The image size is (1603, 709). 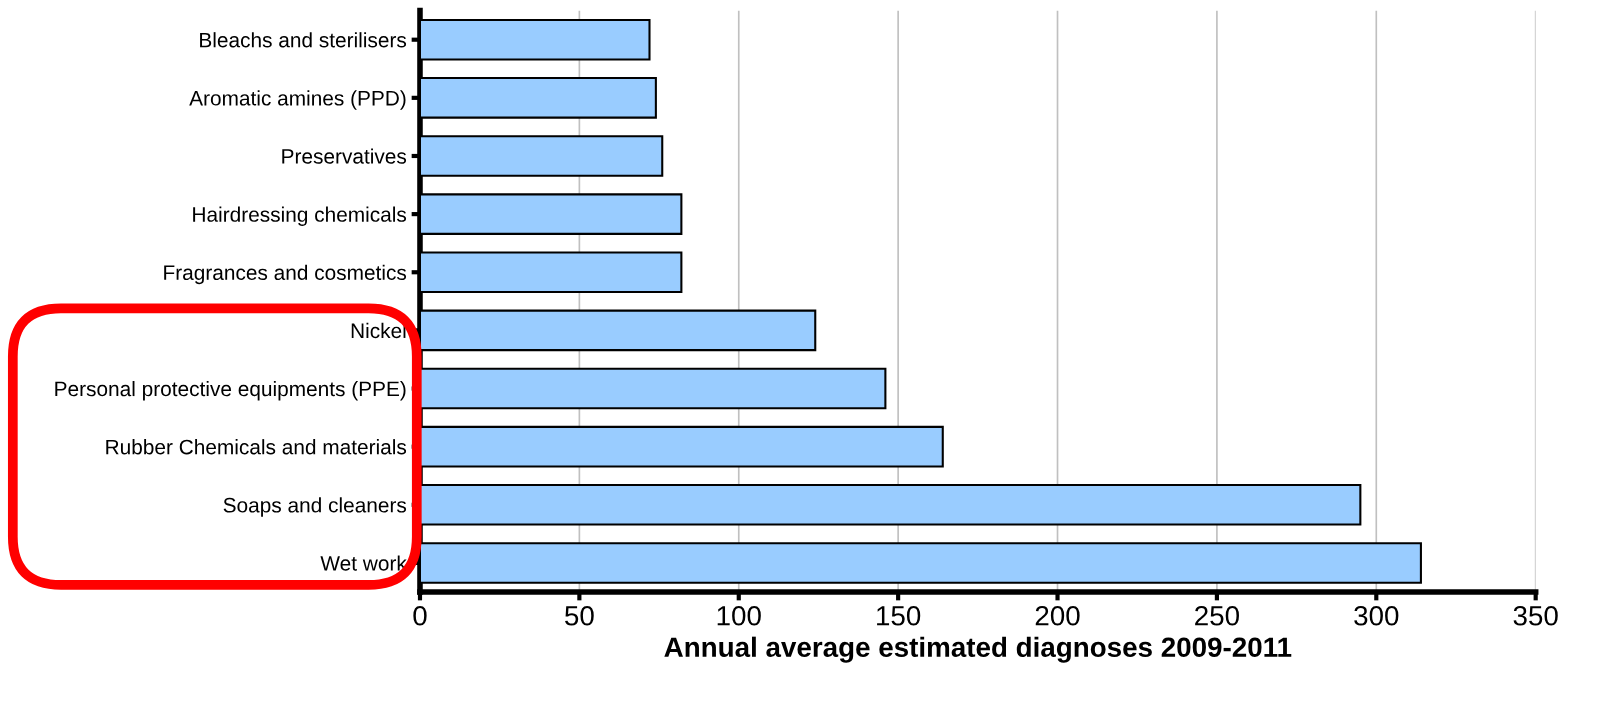 I want to click on y-tick-label: Bleachs and sterilisers, so click(x=303, y=40).